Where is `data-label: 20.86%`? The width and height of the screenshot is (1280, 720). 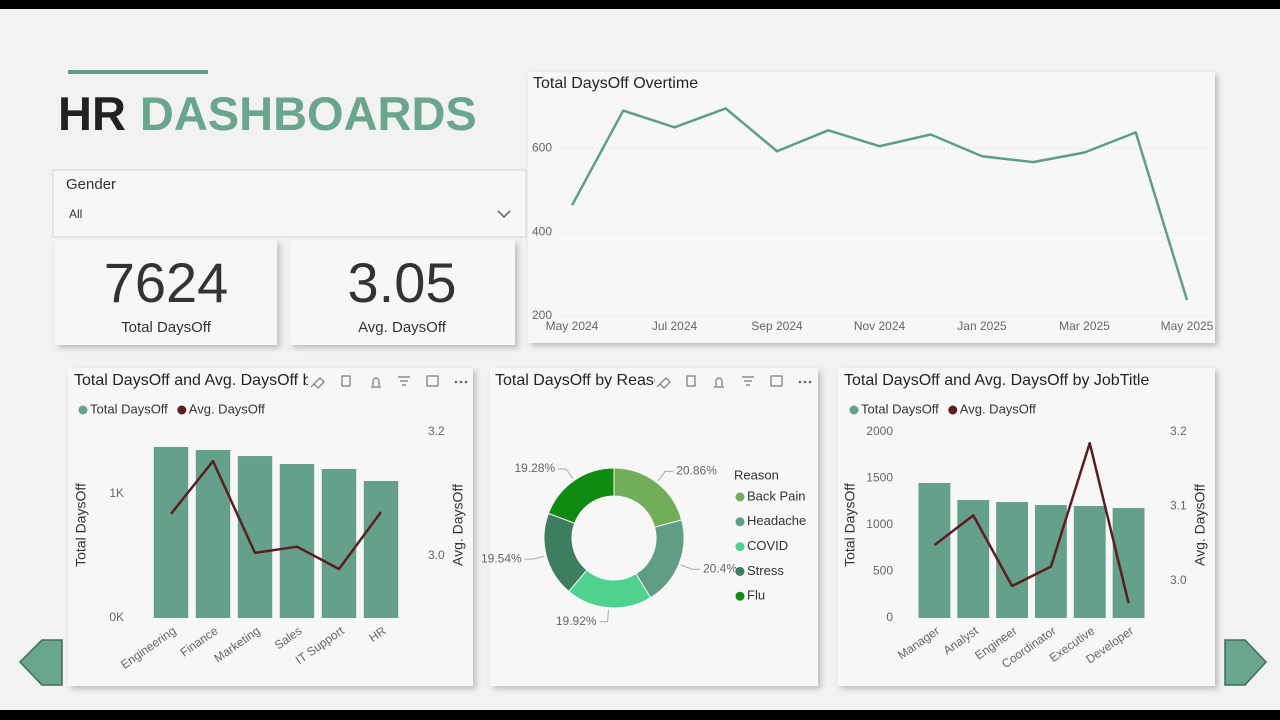
data-label: 20.86% is located at coordinates (696, 471).